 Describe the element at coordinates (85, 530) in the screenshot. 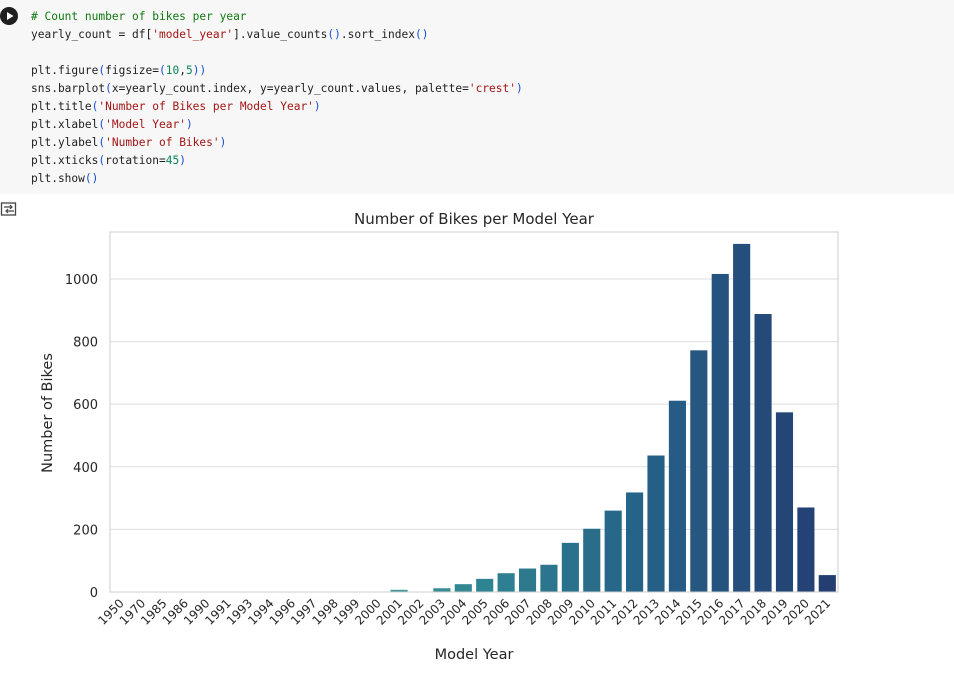

I see `y-tick-label: 200` at that location.